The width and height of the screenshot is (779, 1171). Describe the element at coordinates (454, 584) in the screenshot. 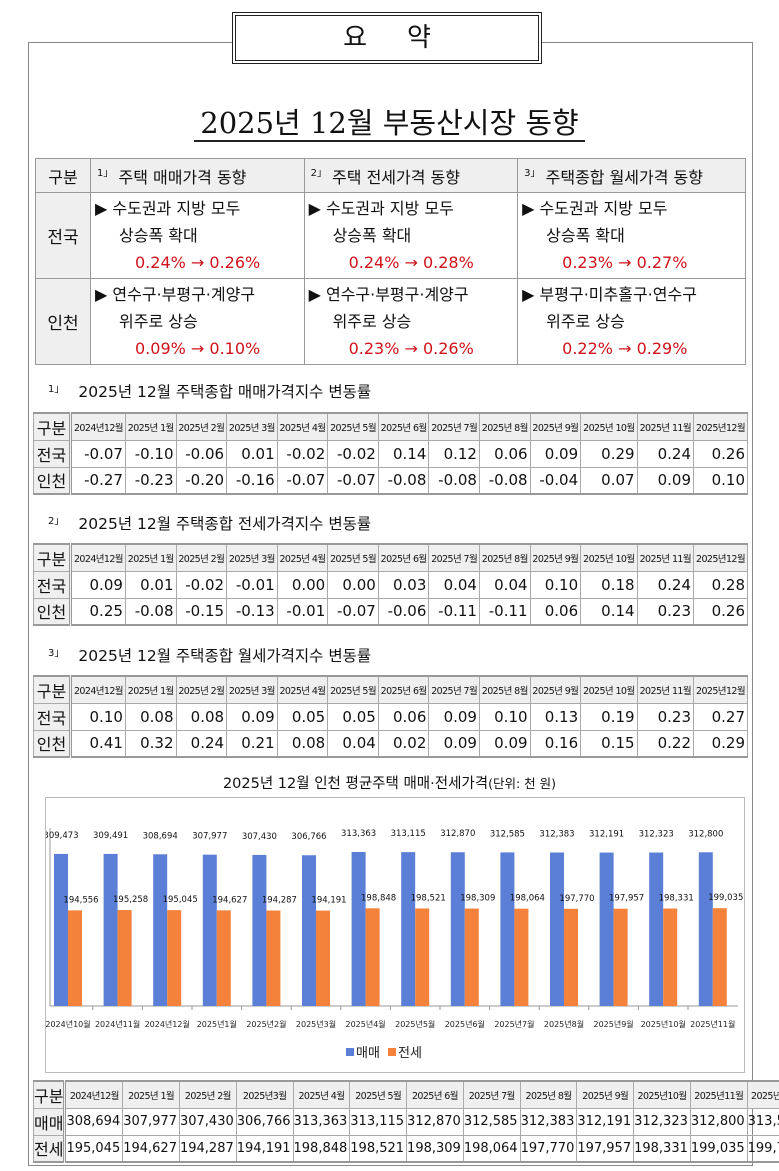

I see `table-cell: 0.04` at that location.